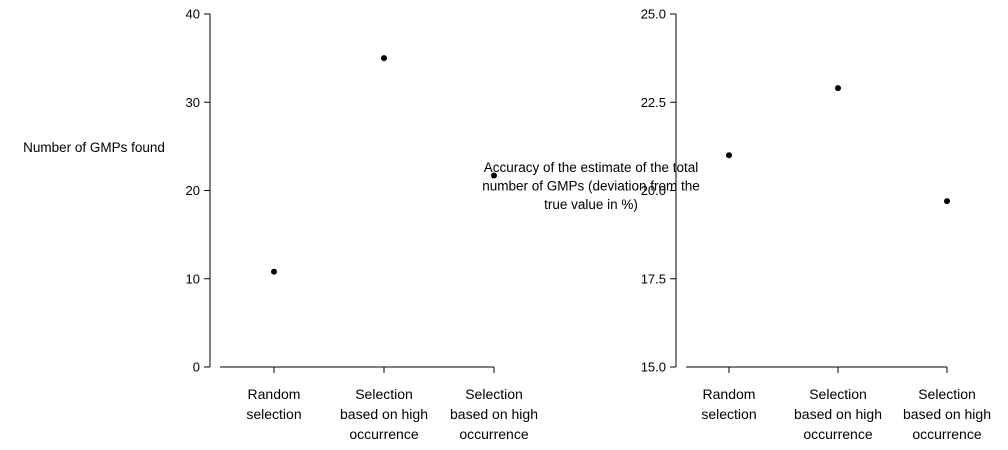 This screenshot has width=1008, height=450. I want to click on y-tick-label: 30, so click(193, 102).